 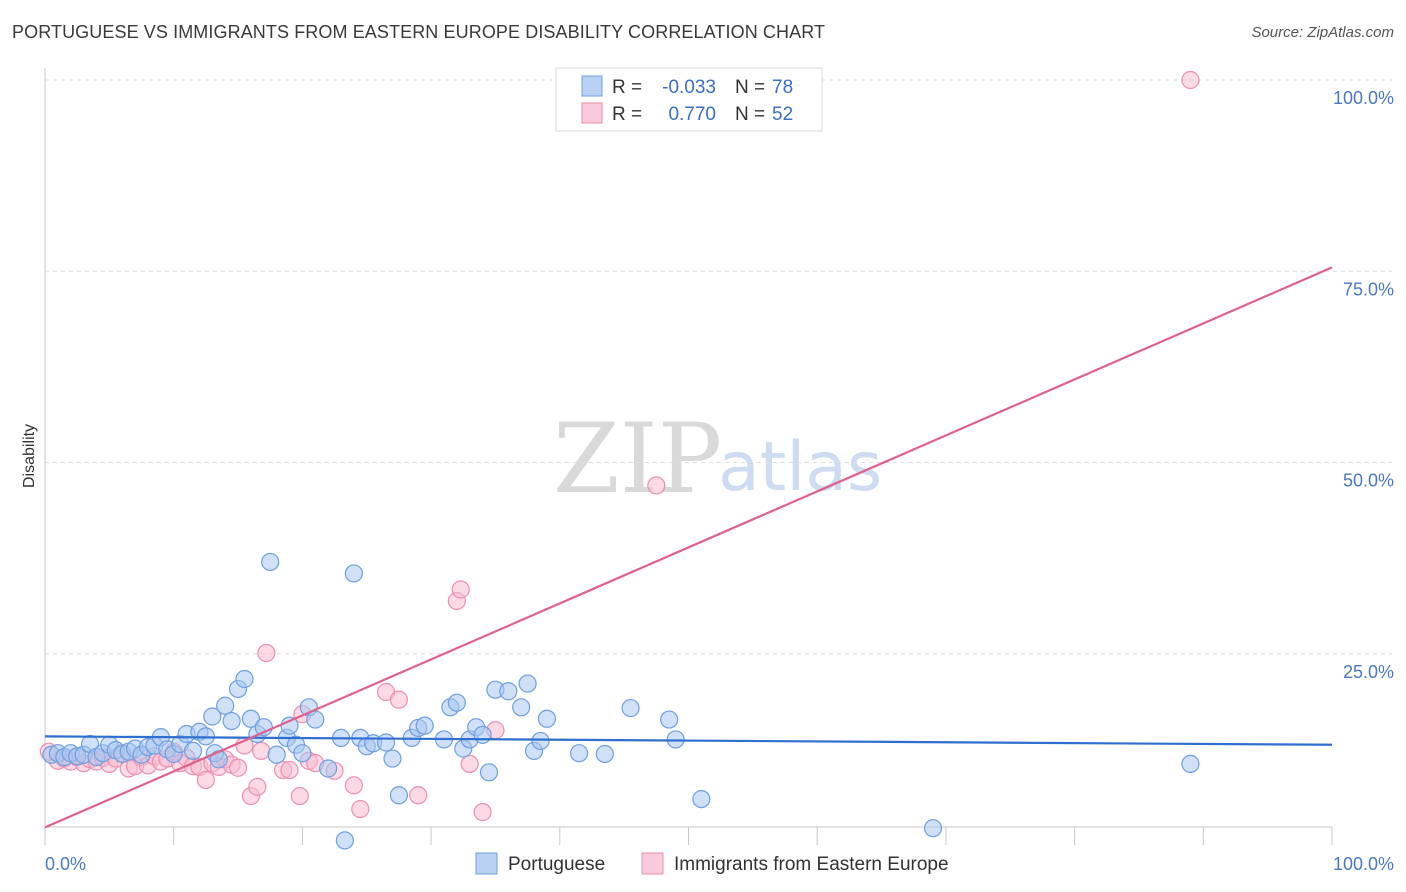 What do you see at coordinates (1363, 385) in the screenshot?
I see `y-tick-labels: 100.0% 75.0% 50.0% 25.0%` at bounding box center [1363, 385].